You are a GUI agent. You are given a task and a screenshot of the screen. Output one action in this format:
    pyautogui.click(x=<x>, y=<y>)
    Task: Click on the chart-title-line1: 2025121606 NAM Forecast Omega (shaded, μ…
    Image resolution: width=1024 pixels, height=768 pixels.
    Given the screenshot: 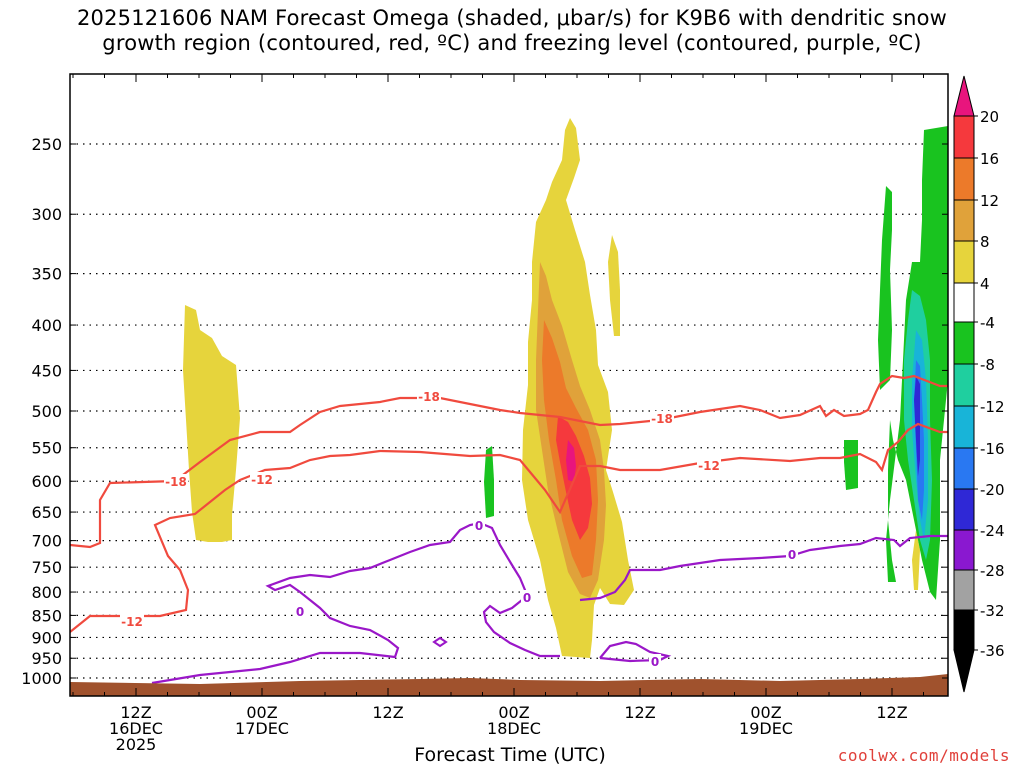 What is the action you would take?
    pyautogui.click(x=512, y=18)
    